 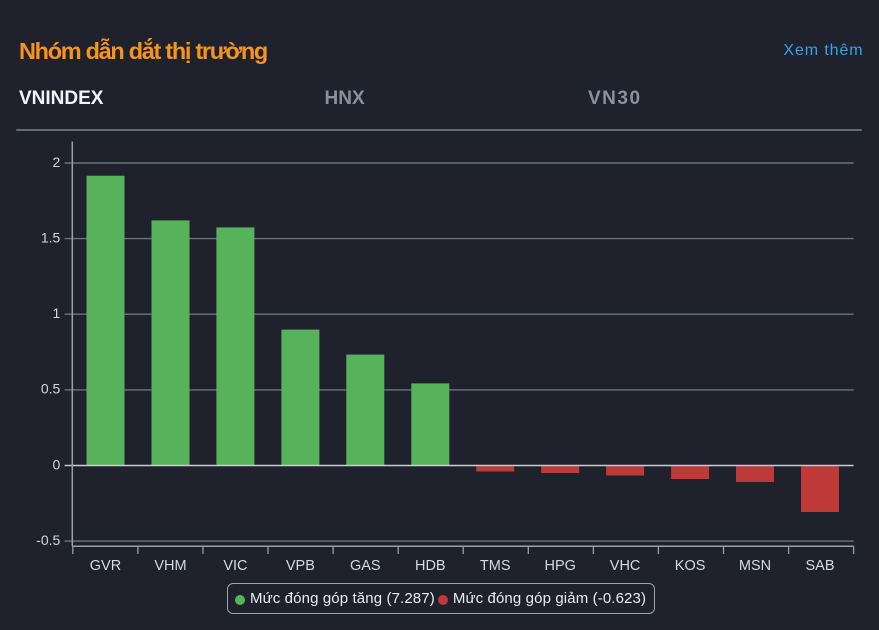 I want to click on svg-text: 2, so click(x=57, y=162).